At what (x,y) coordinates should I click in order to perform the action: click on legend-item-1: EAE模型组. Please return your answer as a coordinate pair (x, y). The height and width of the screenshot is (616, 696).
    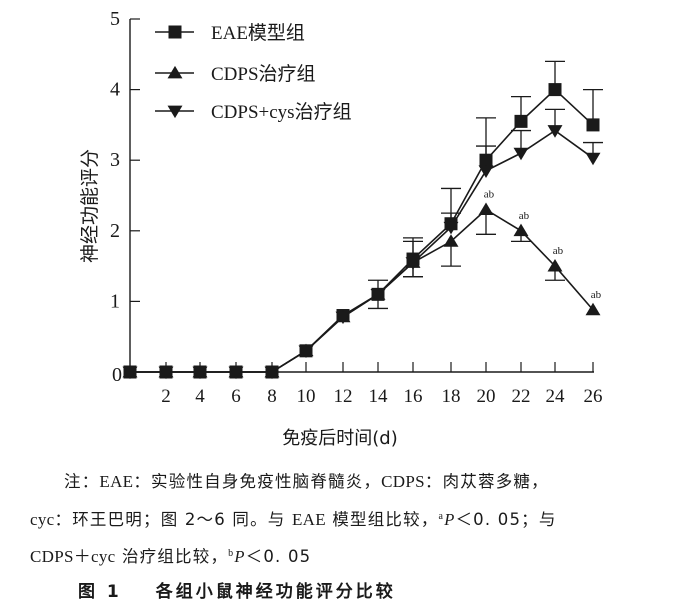
    Looking at the image, I should click on (230, 33).